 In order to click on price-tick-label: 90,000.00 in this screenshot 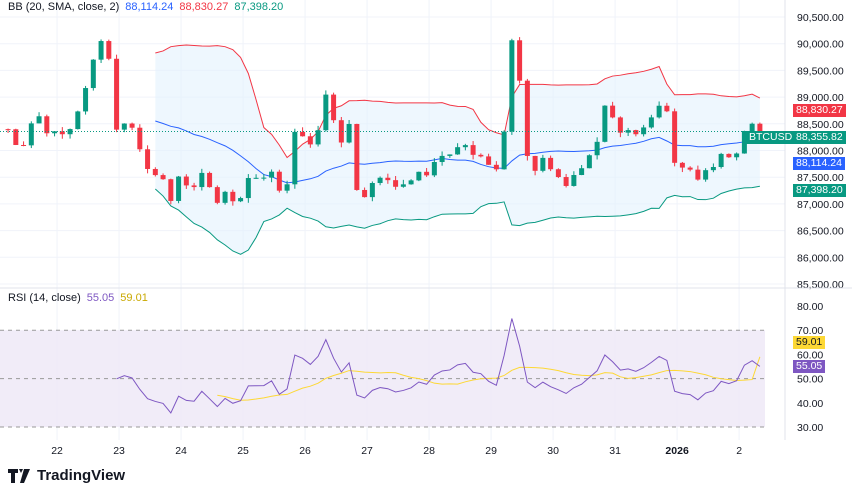, I will do `click(820, 45)`.